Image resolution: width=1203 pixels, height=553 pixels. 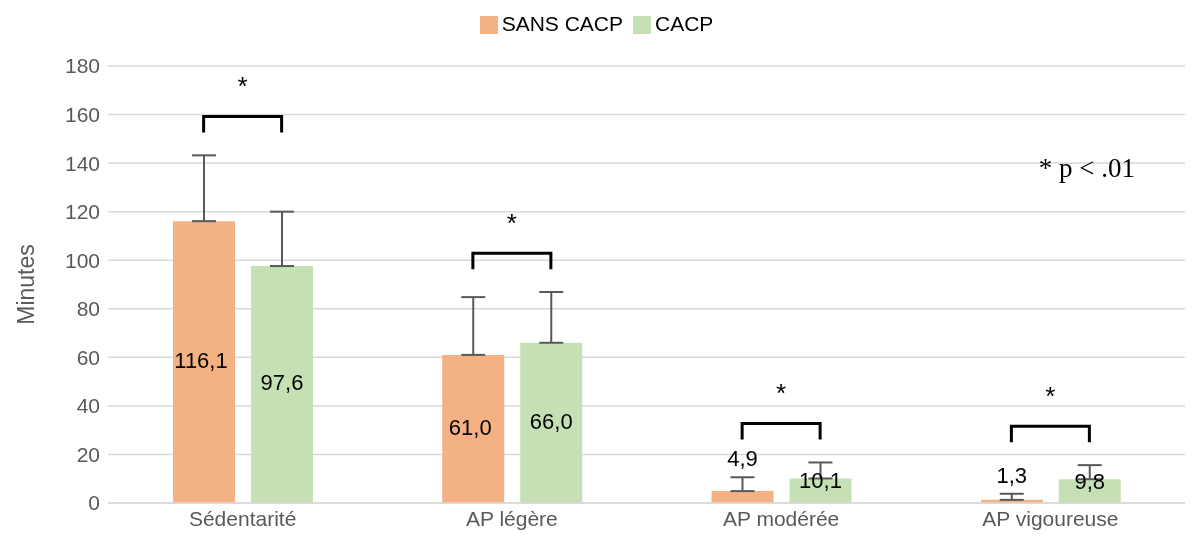 What do you see at coordinates (88, 406) in the screenshot?
I see `y-tick-label: 40` at bounding box center [88, 406].